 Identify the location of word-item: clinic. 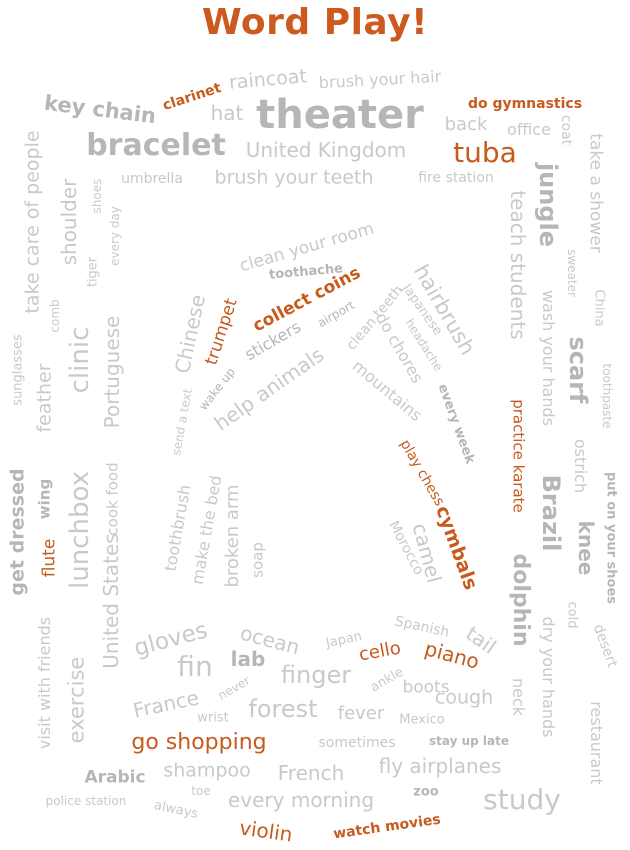
(80, 360).